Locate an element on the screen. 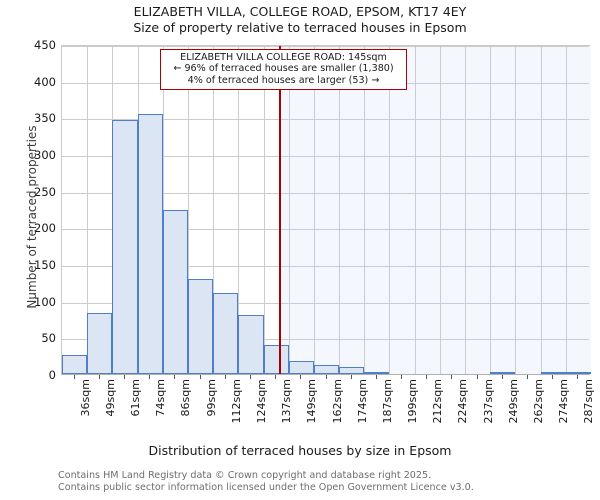 The height and width of the screenshot is (500, 600). x-axis-tick-label: 224sqm is located at coordinates (463, 401).